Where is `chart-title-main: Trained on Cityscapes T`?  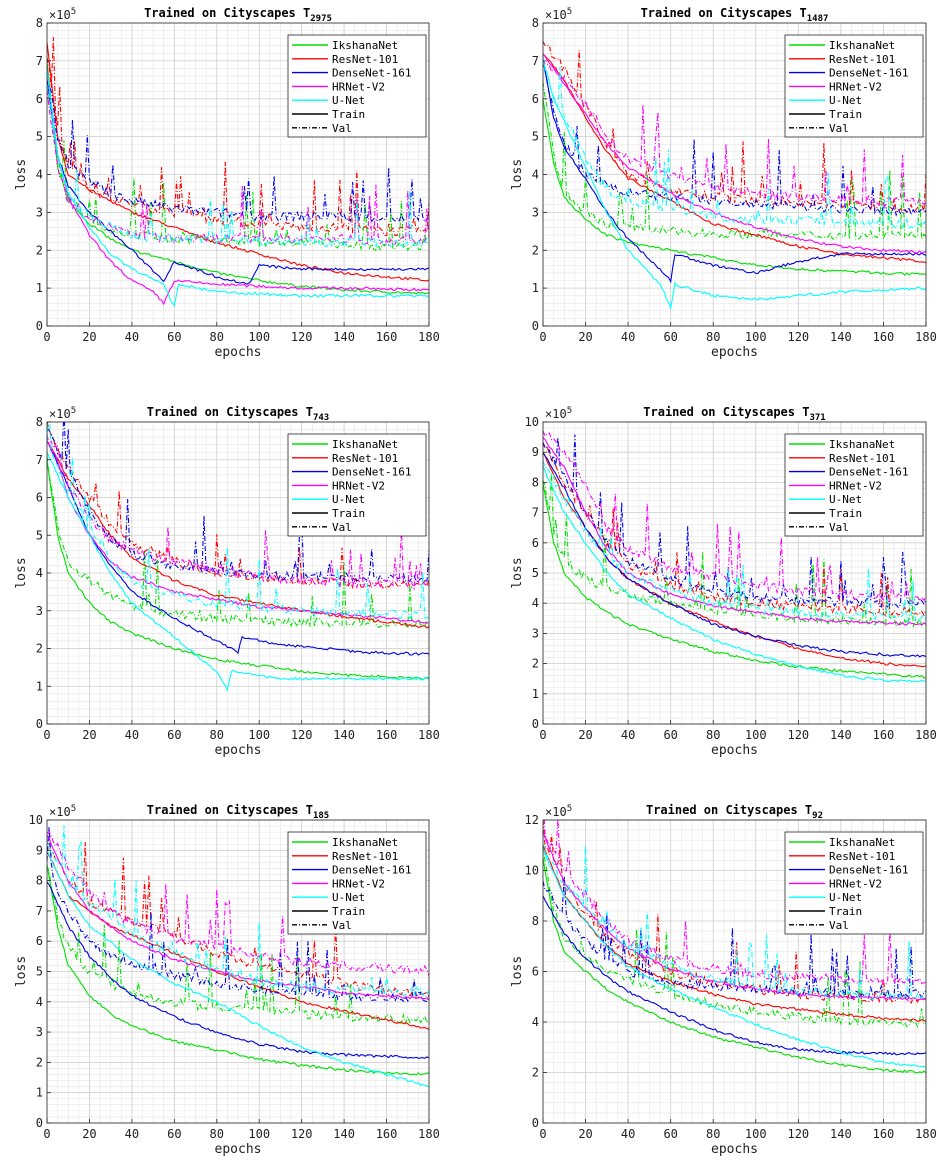 chart-title-main: Trained on Cityscapes T is located at coordinates (227, 13).